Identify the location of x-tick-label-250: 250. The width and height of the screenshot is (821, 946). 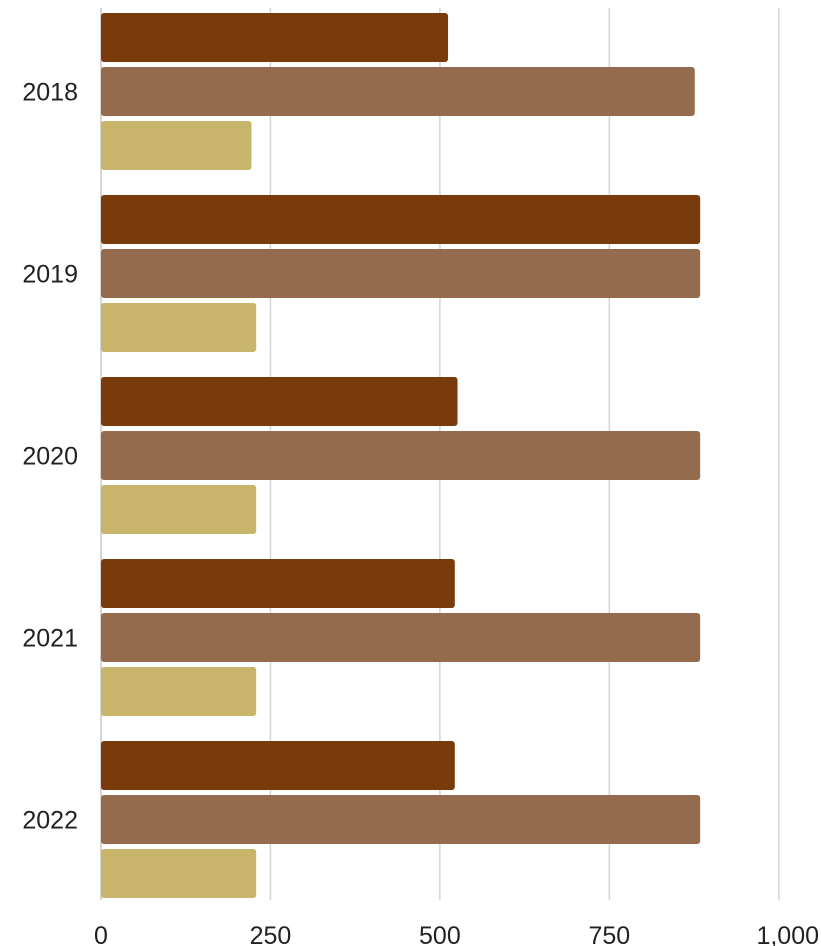
(271, 934).